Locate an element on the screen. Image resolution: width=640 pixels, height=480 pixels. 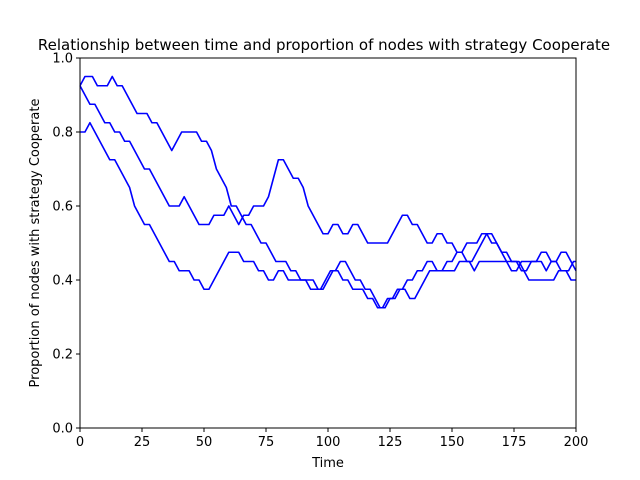
y-tick-label: 0.6 is located at coordinates (62, 207).